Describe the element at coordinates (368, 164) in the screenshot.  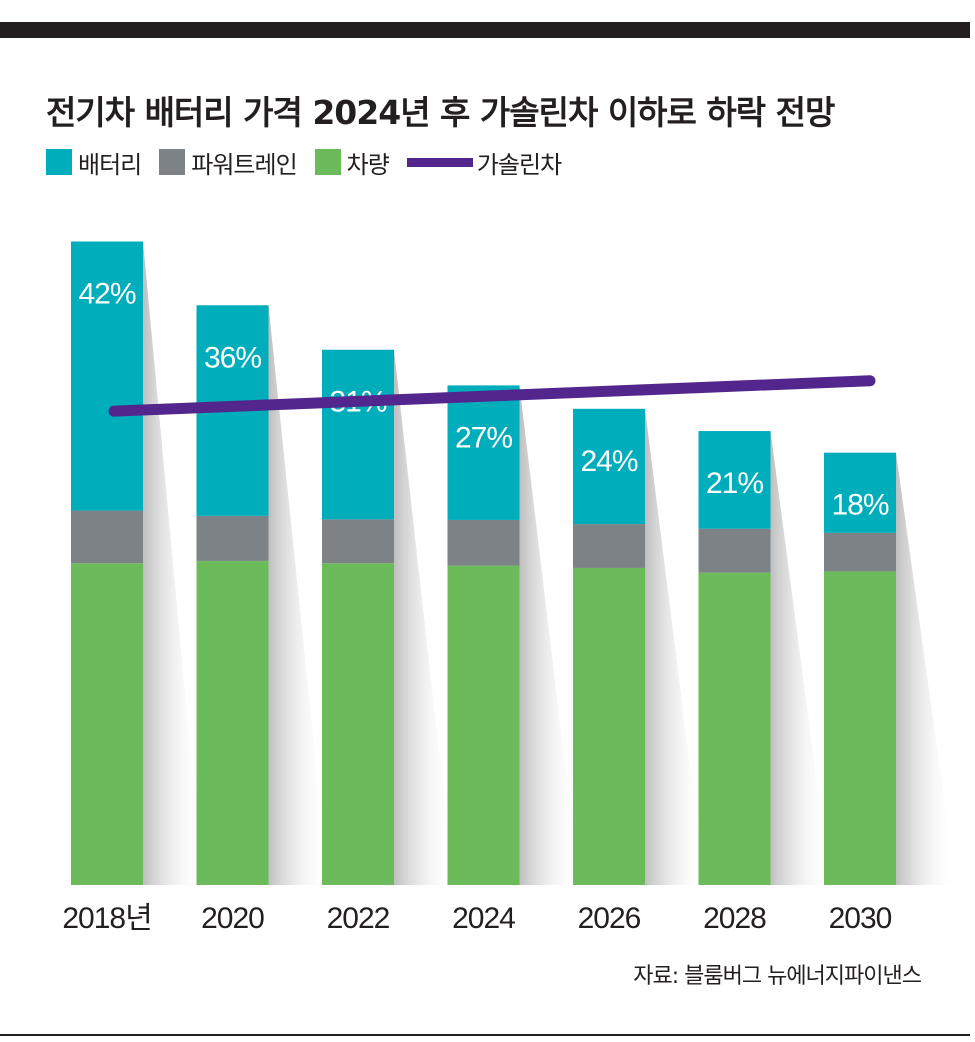
I see `legend-label-vehicle: 차량` at that location.